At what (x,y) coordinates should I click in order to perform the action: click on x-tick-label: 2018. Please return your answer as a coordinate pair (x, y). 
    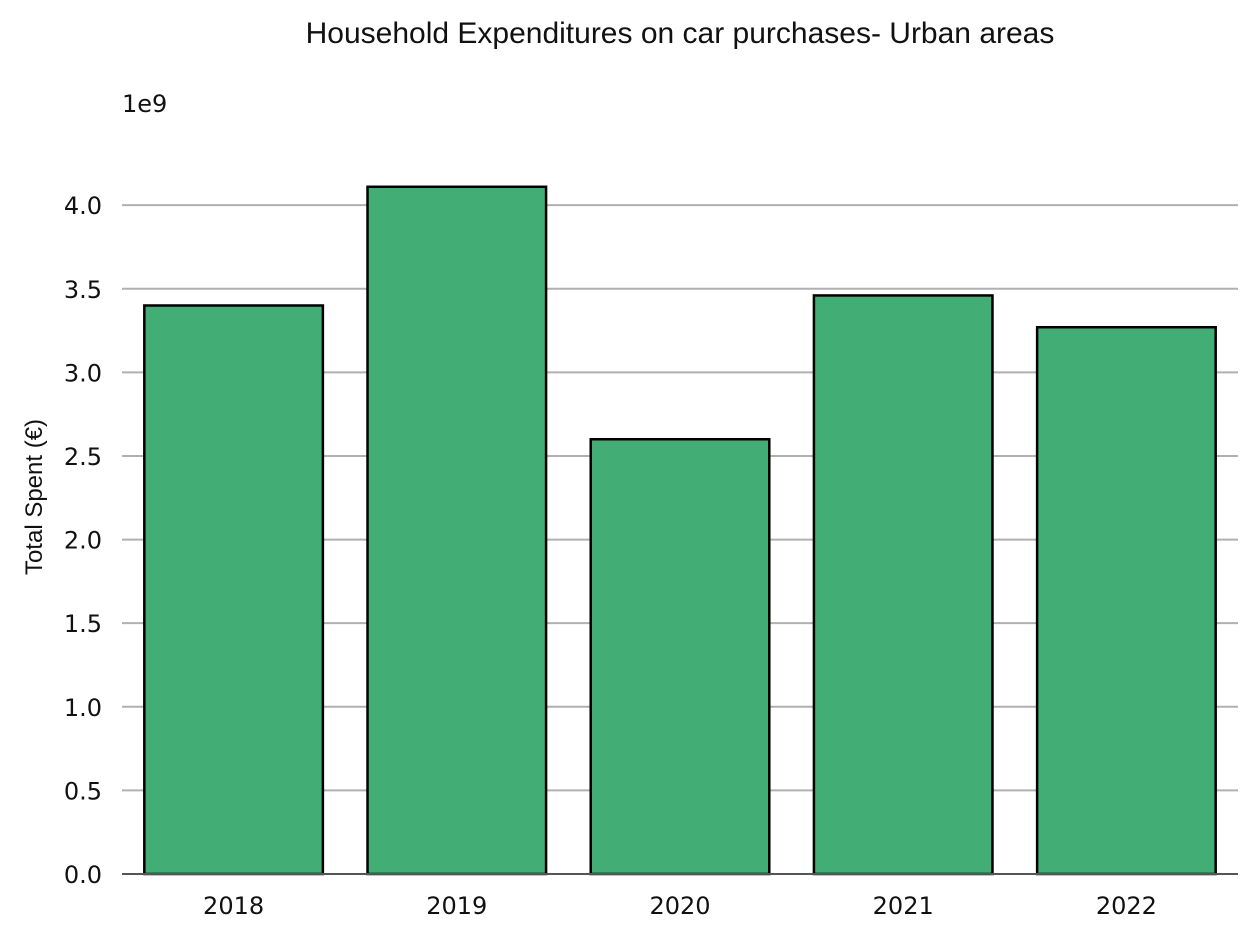
    Looking at the image, I should click on (233, 906).